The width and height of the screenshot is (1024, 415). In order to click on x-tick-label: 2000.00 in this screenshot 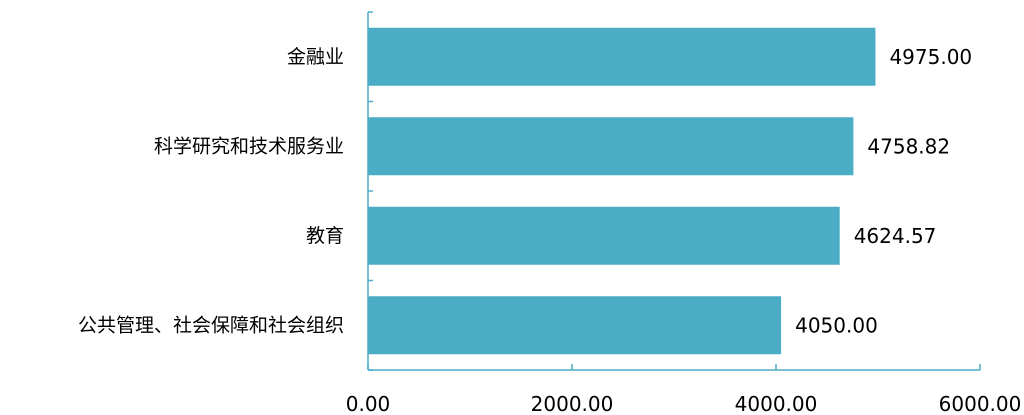, I will do `click(572, 403)`.